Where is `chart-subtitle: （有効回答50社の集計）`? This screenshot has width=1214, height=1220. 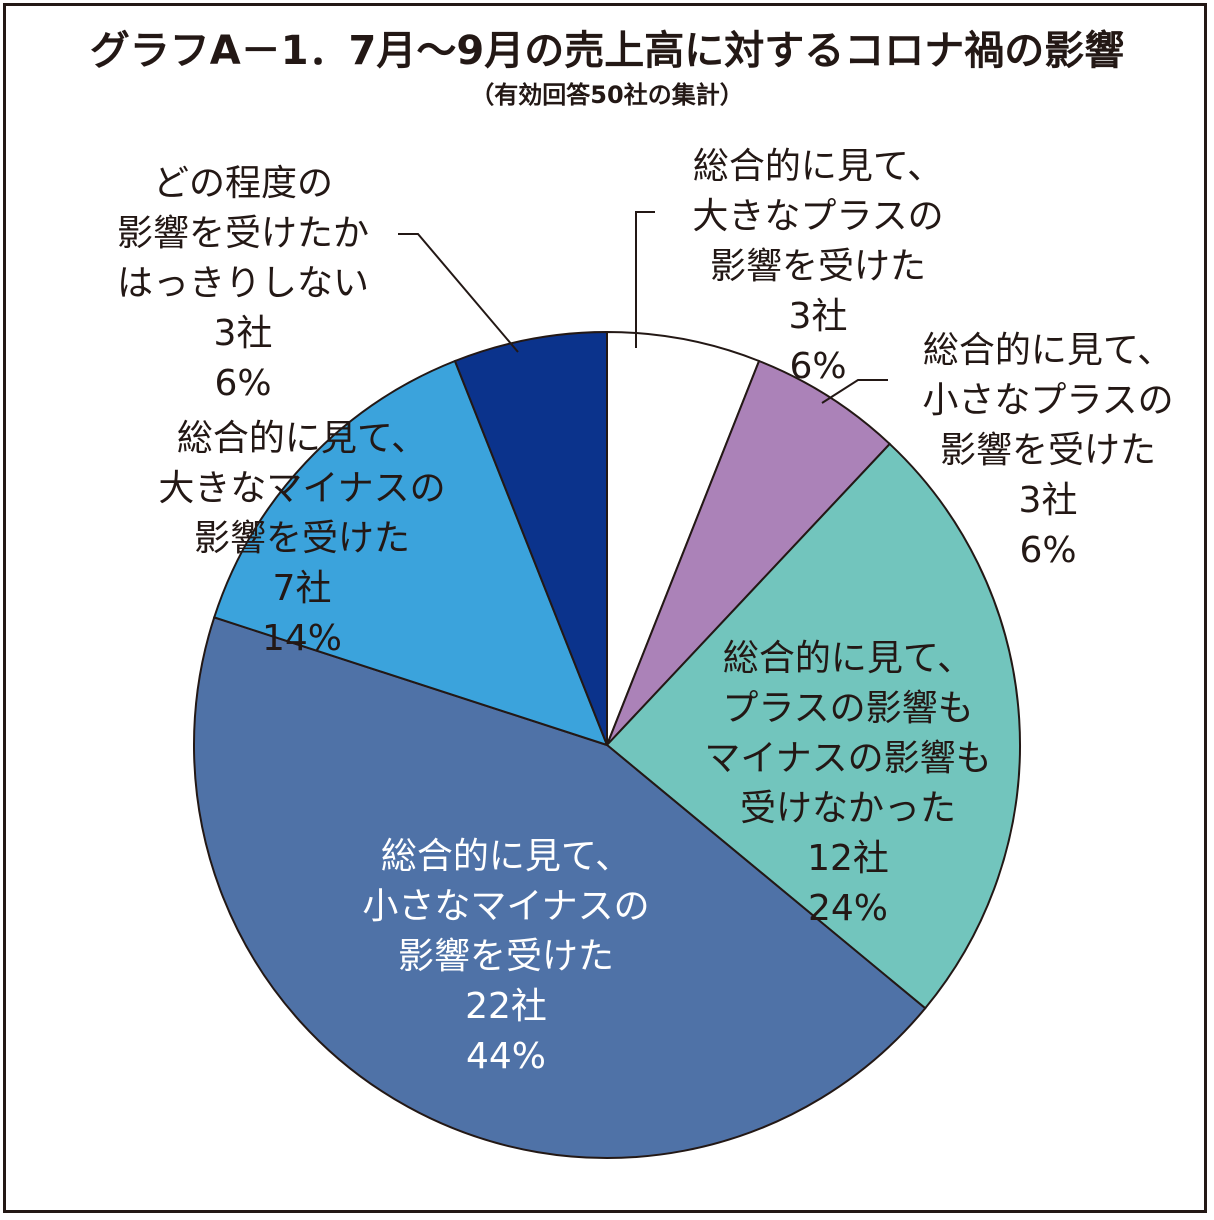 chart-subtitle: （有効回答50社の集計） is located at coordinates (606, 95).